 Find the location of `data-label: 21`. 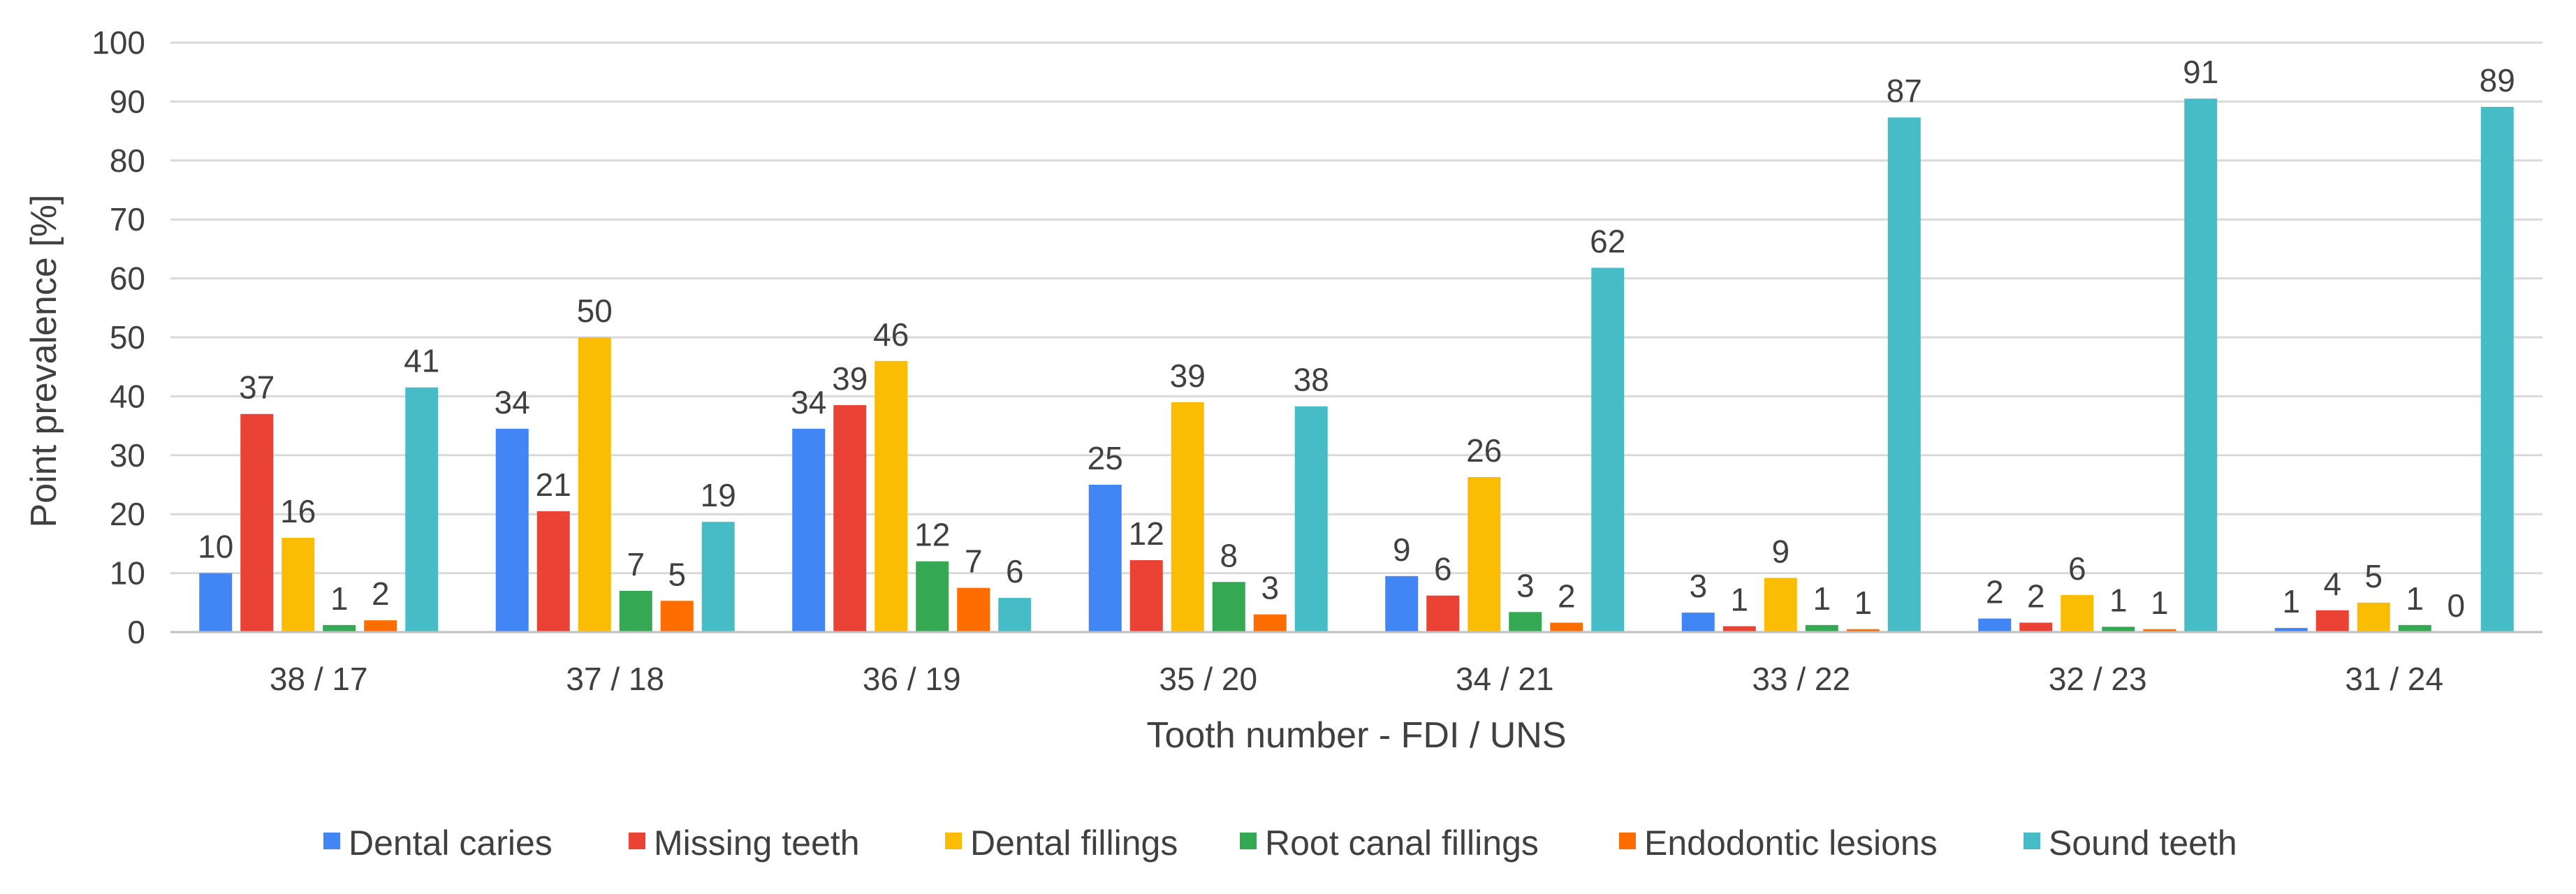

data-label: 21 is located at coordinates (553, 485).